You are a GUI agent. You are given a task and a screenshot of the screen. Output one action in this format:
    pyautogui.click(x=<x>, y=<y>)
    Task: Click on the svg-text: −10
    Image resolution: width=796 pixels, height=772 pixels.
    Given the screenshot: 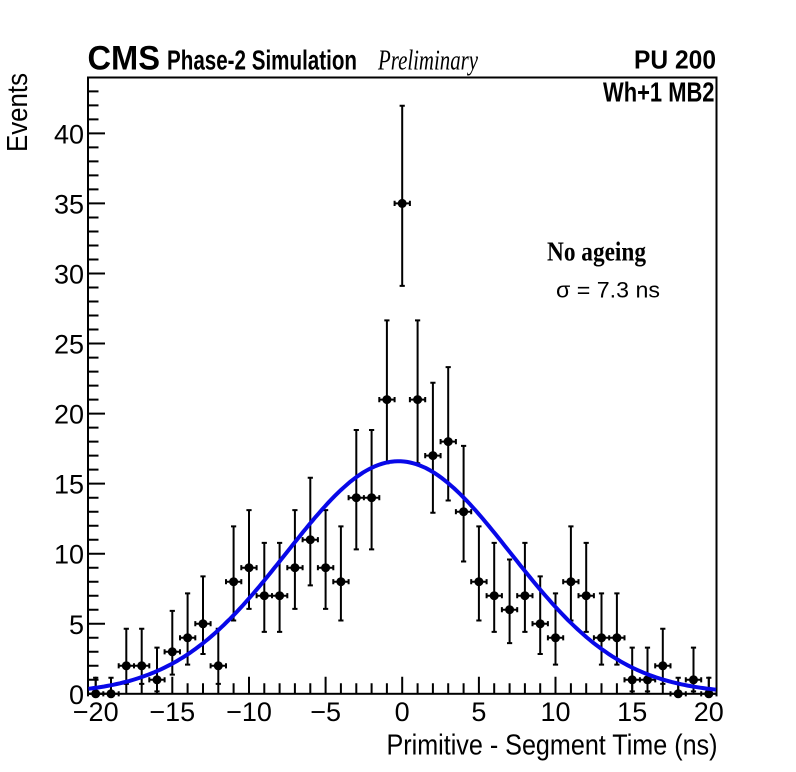 What is the action you would take?
    pyautogui.click(x=249, y=712)
    